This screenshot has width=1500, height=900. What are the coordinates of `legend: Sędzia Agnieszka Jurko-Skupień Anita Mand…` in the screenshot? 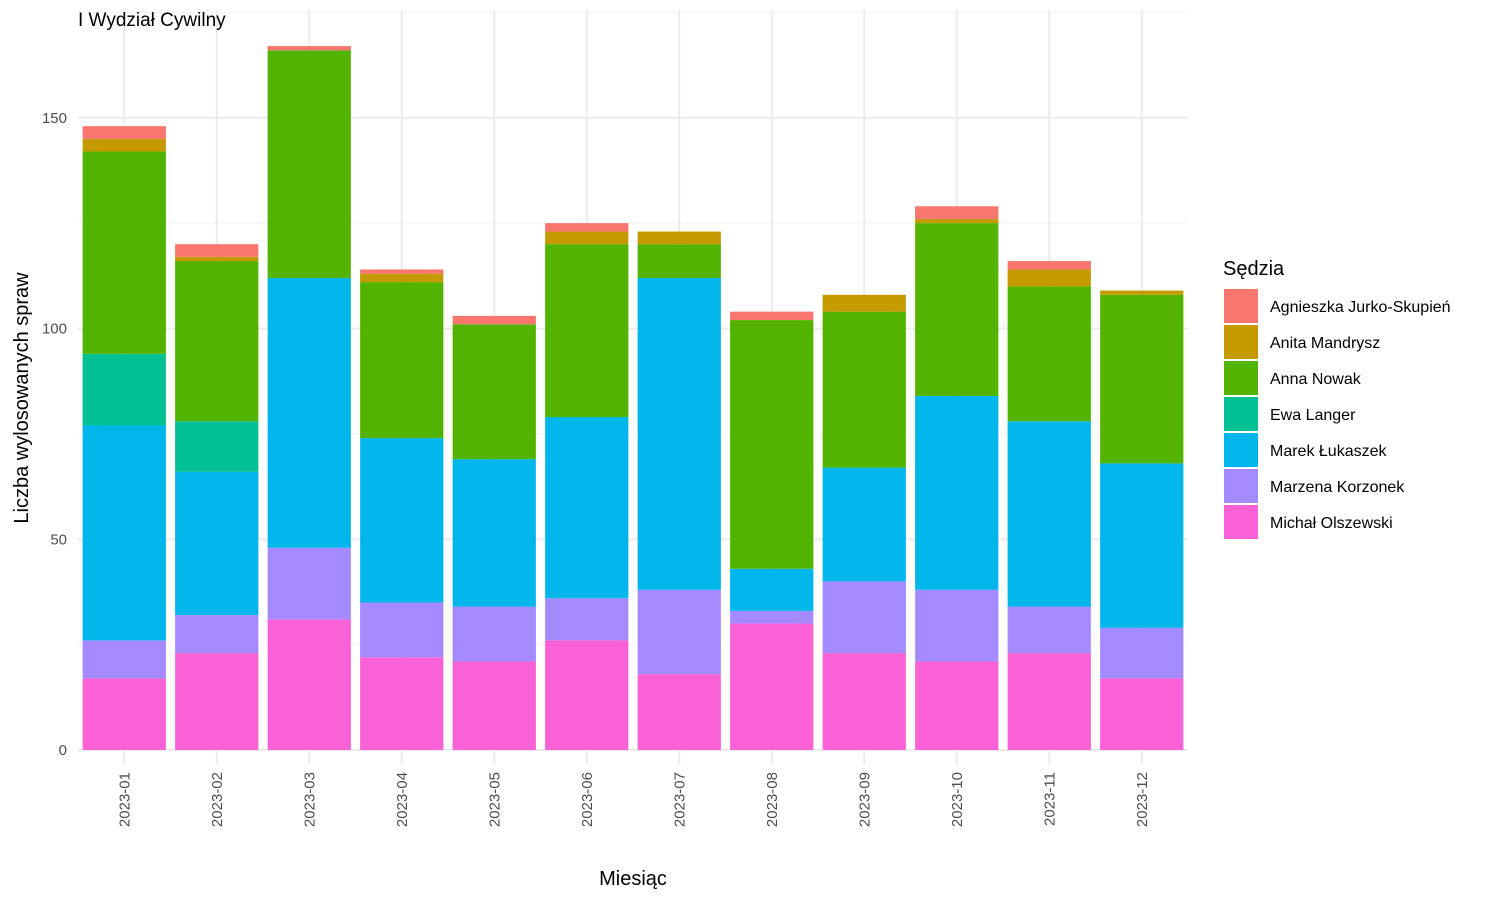 It's located at (1337, 398).